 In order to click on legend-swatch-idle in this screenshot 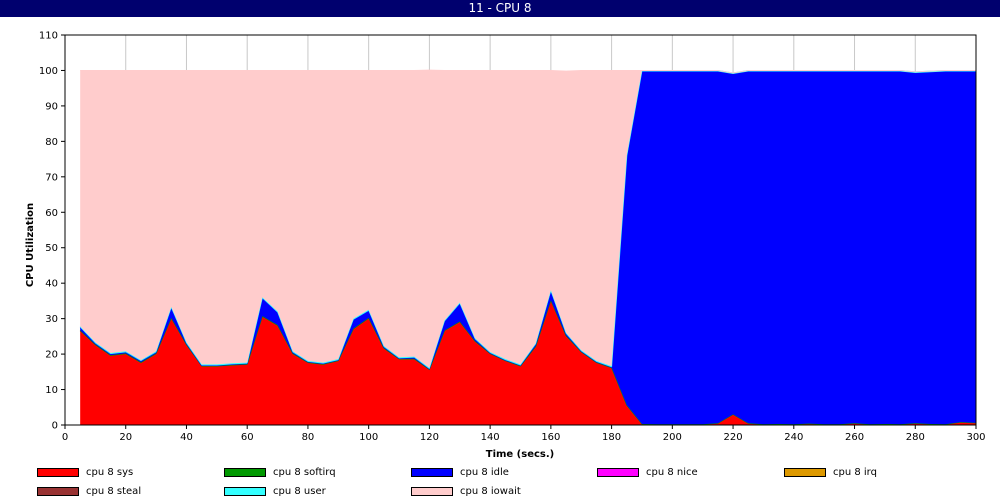, I will do `click(432, 472)`.